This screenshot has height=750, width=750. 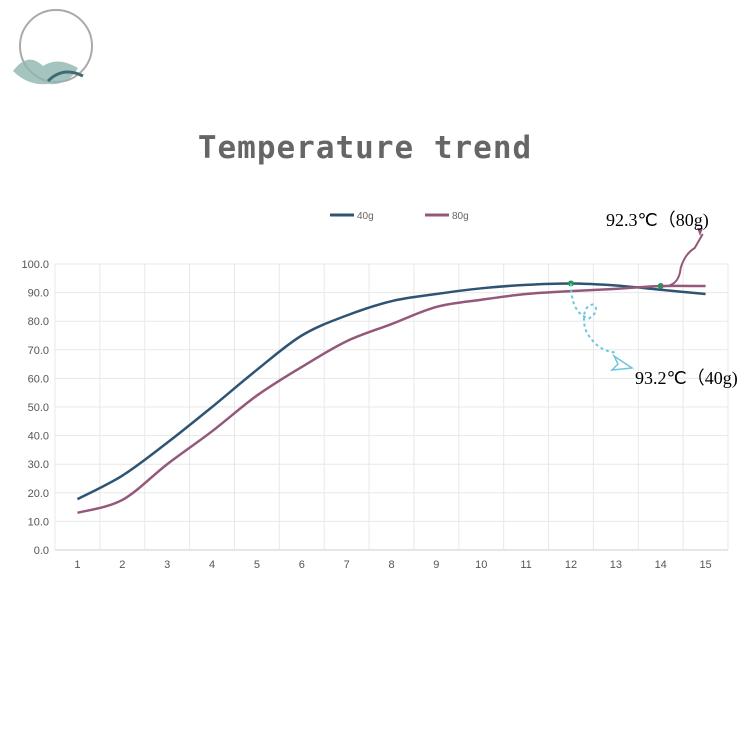 What do you see at coordinates (682, 260) in the screenshot?
I see `annotation-arrow-80g` at bounding box center [682, 260].